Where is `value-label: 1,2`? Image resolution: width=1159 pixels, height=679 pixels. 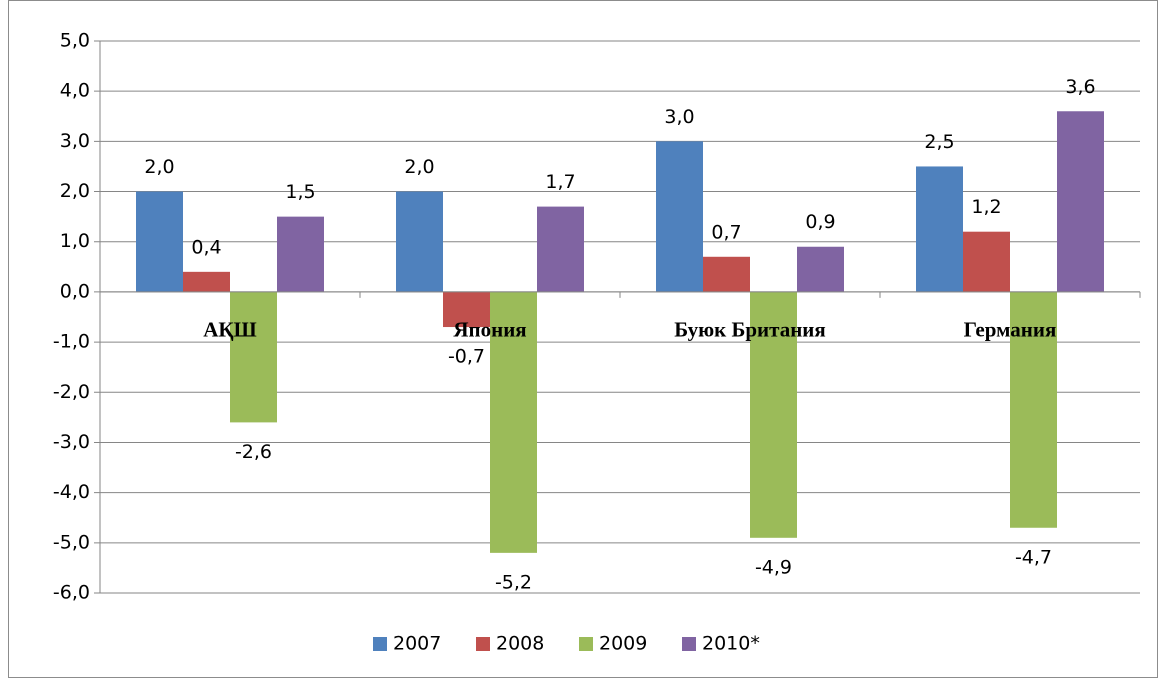
value-label: 1,2 is located at coordinates (986, 207).